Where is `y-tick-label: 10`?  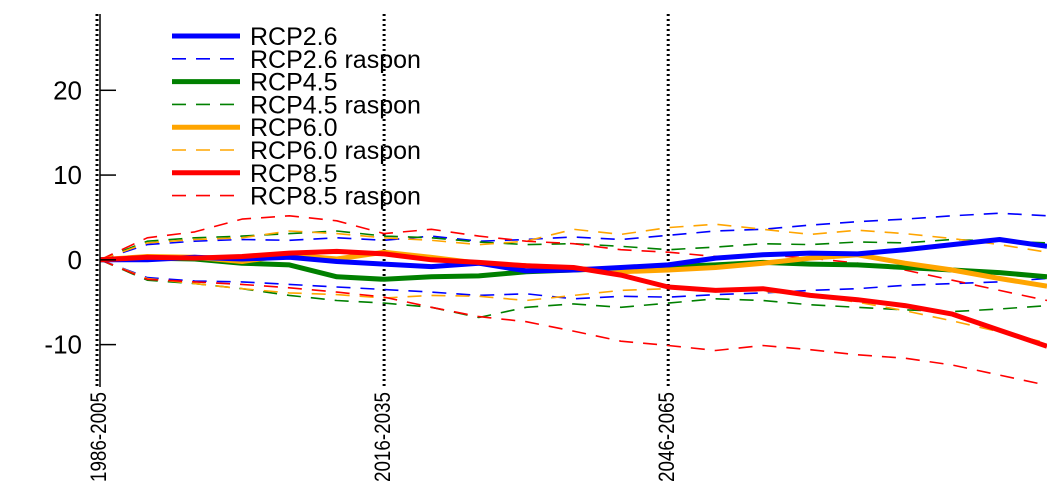
y-tick-label: 10 is located at coordinates (67, 175).